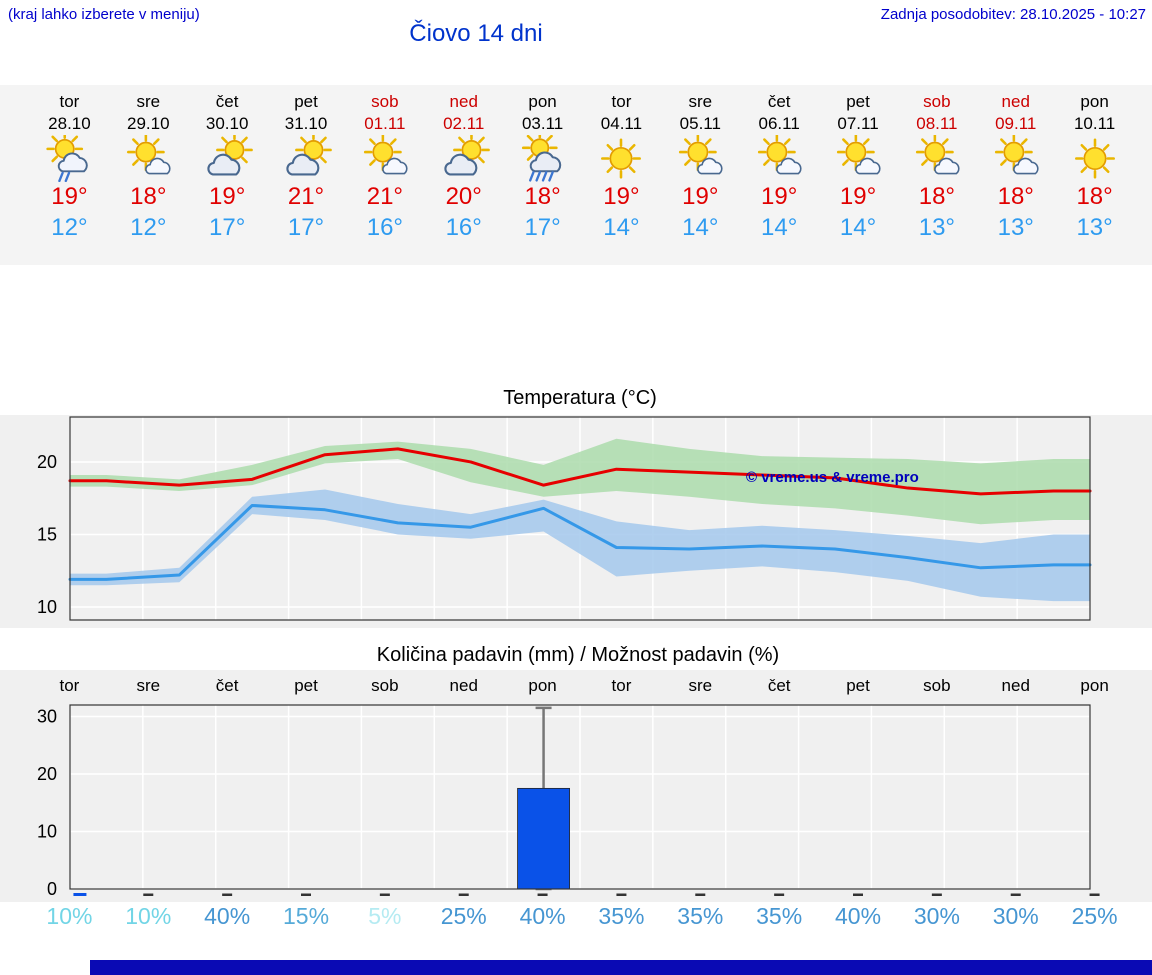  I want to click on sun-cloud-heavy-rain-icon, so click(543, 158).